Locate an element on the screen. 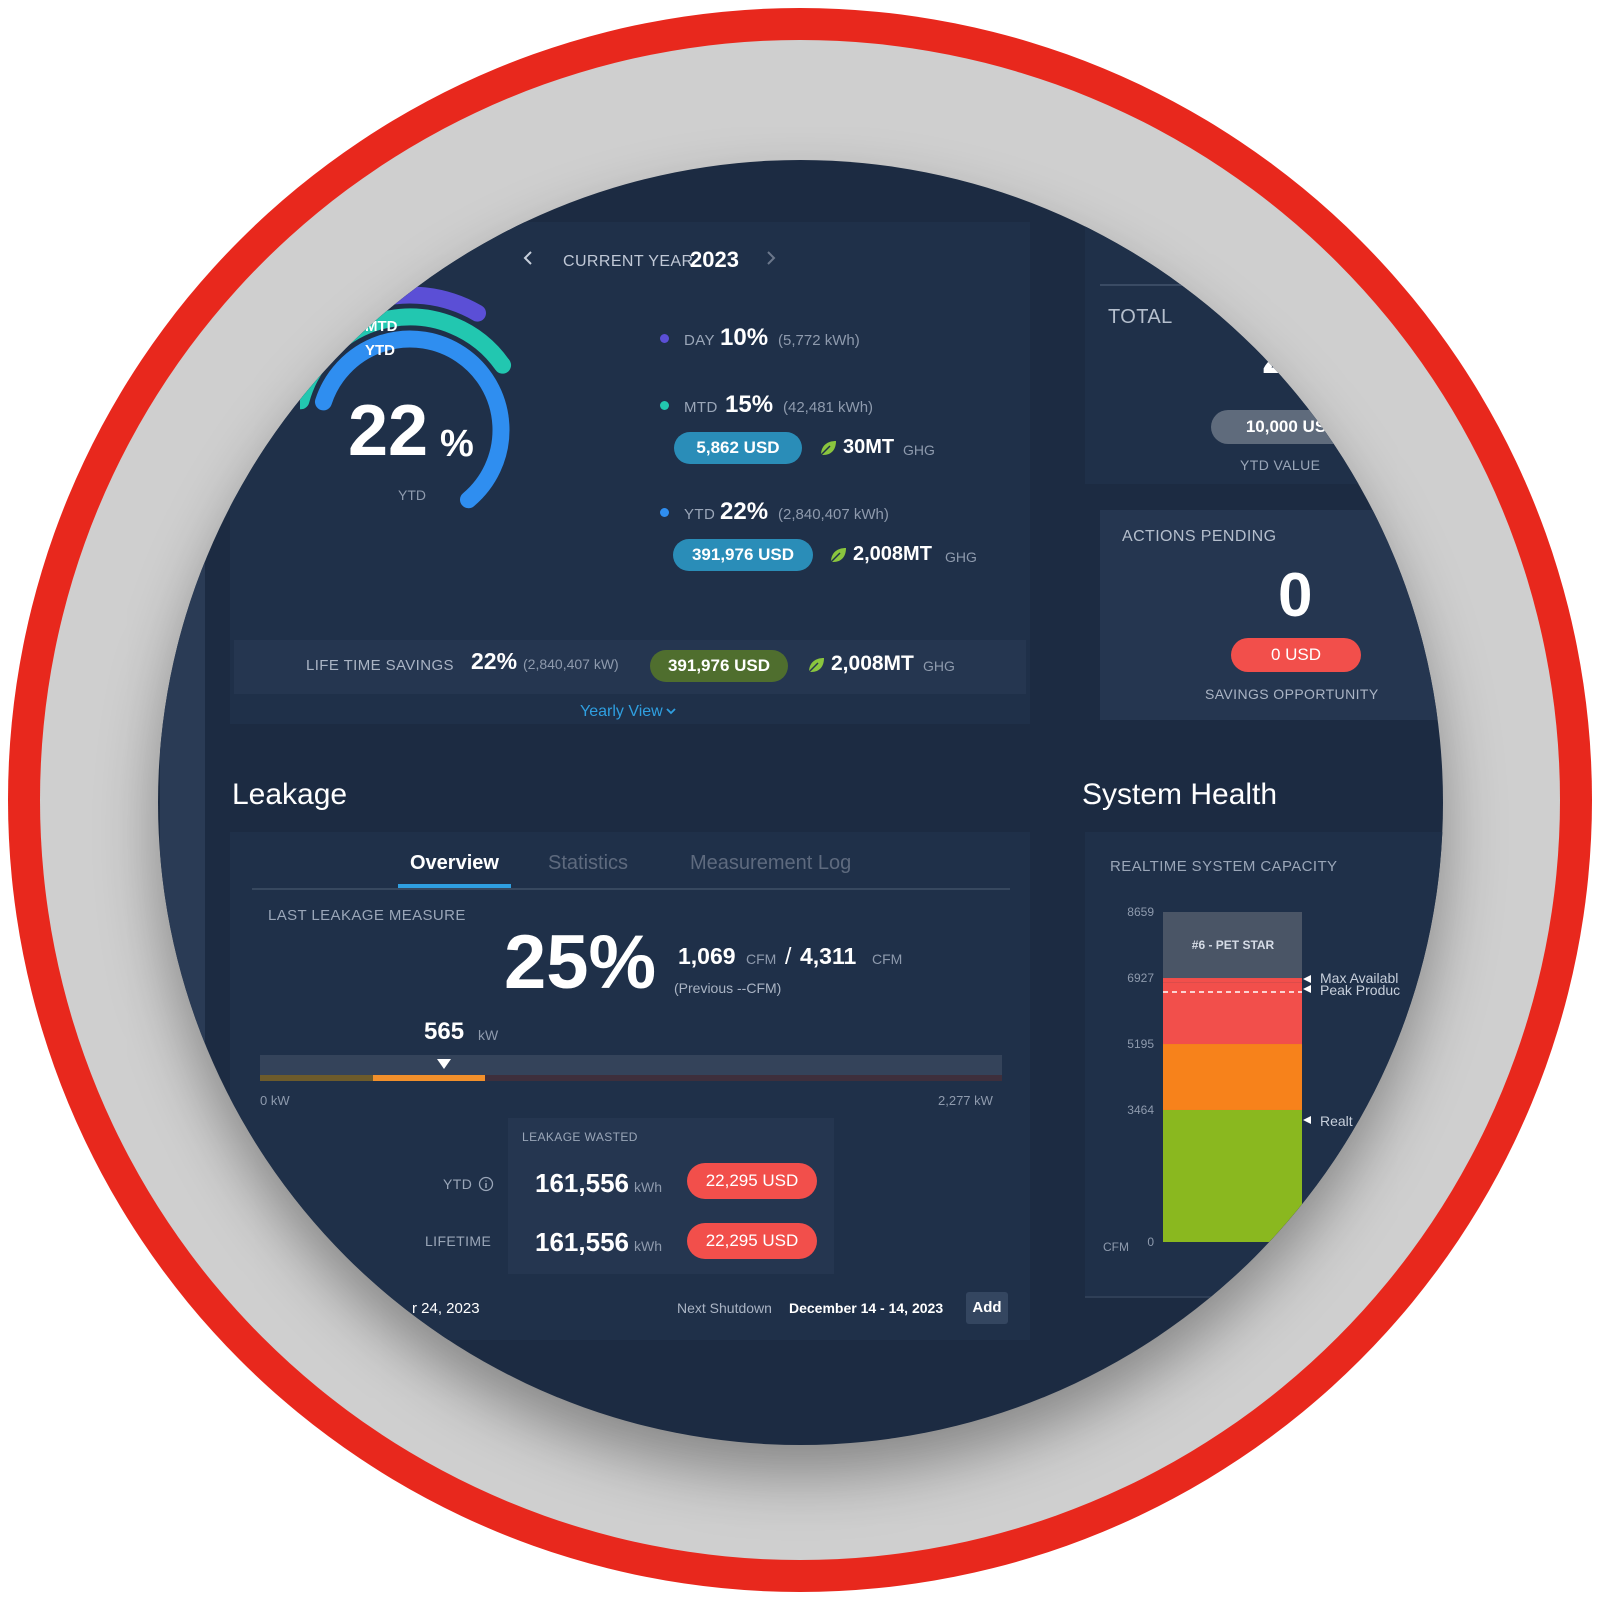 The image size is (1600, 1600). gauge-mtd-label: MTD is located at coordinates (381, 326).